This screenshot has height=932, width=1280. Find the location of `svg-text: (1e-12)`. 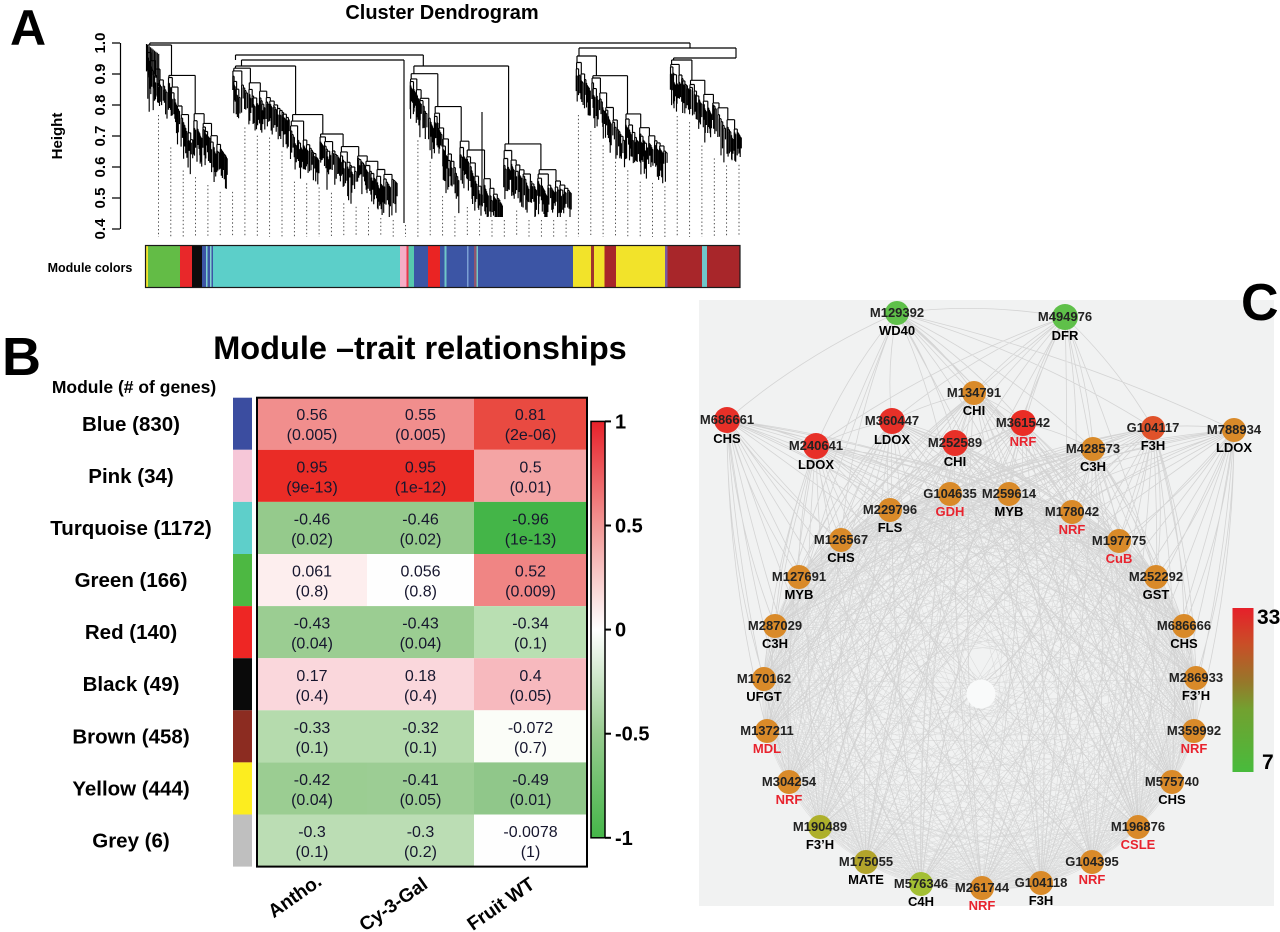

svg-text: (1e-12) is located at coordinates (421, 487).